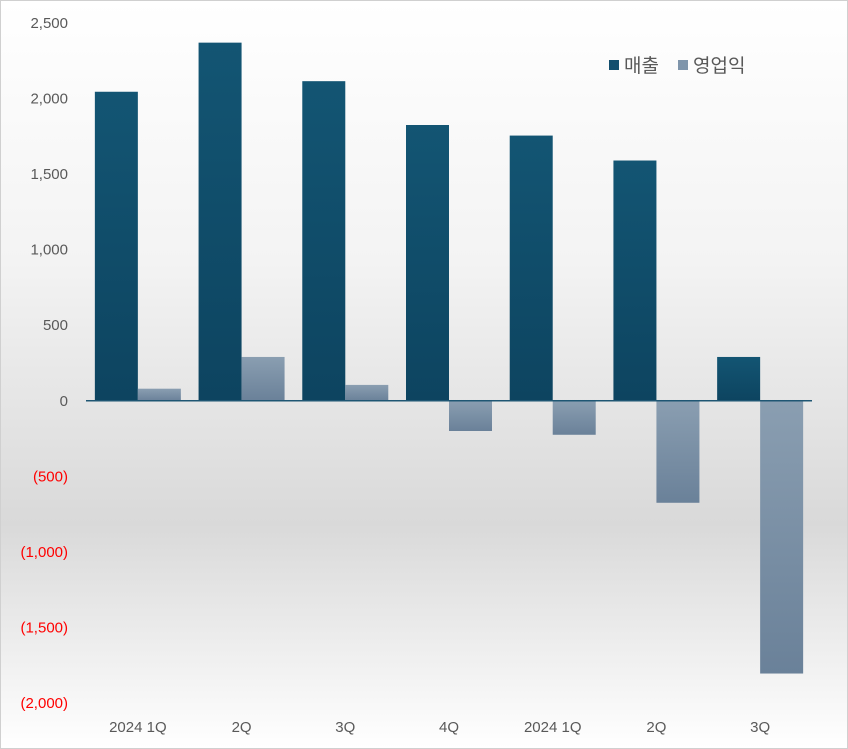 Image resolution: width=848 pixels, height=749 pixels. I want to click on y-tick-label: 2,500, so click(49, 23).